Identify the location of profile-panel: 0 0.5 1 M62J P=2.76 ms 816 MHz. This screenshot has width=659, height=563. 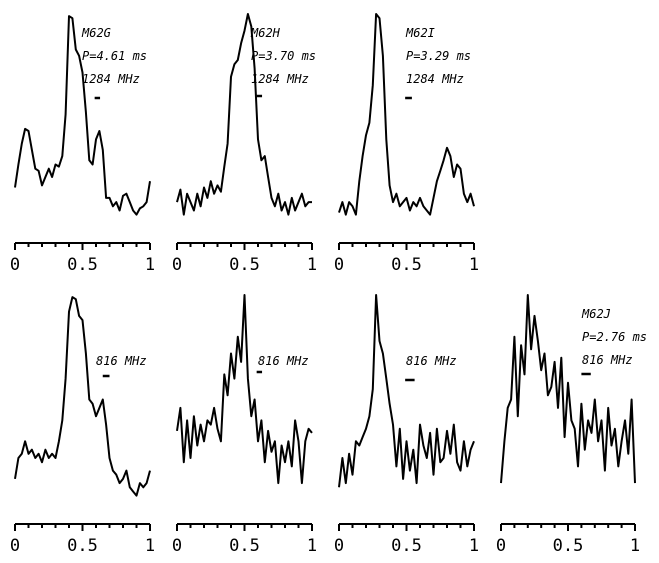
(571, 425).